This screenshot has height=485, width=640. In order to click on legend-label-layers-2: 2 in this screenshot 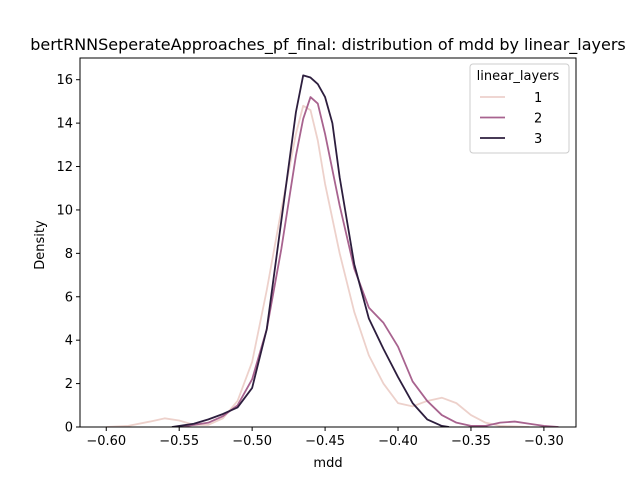, I will do `click(538, 119)`.